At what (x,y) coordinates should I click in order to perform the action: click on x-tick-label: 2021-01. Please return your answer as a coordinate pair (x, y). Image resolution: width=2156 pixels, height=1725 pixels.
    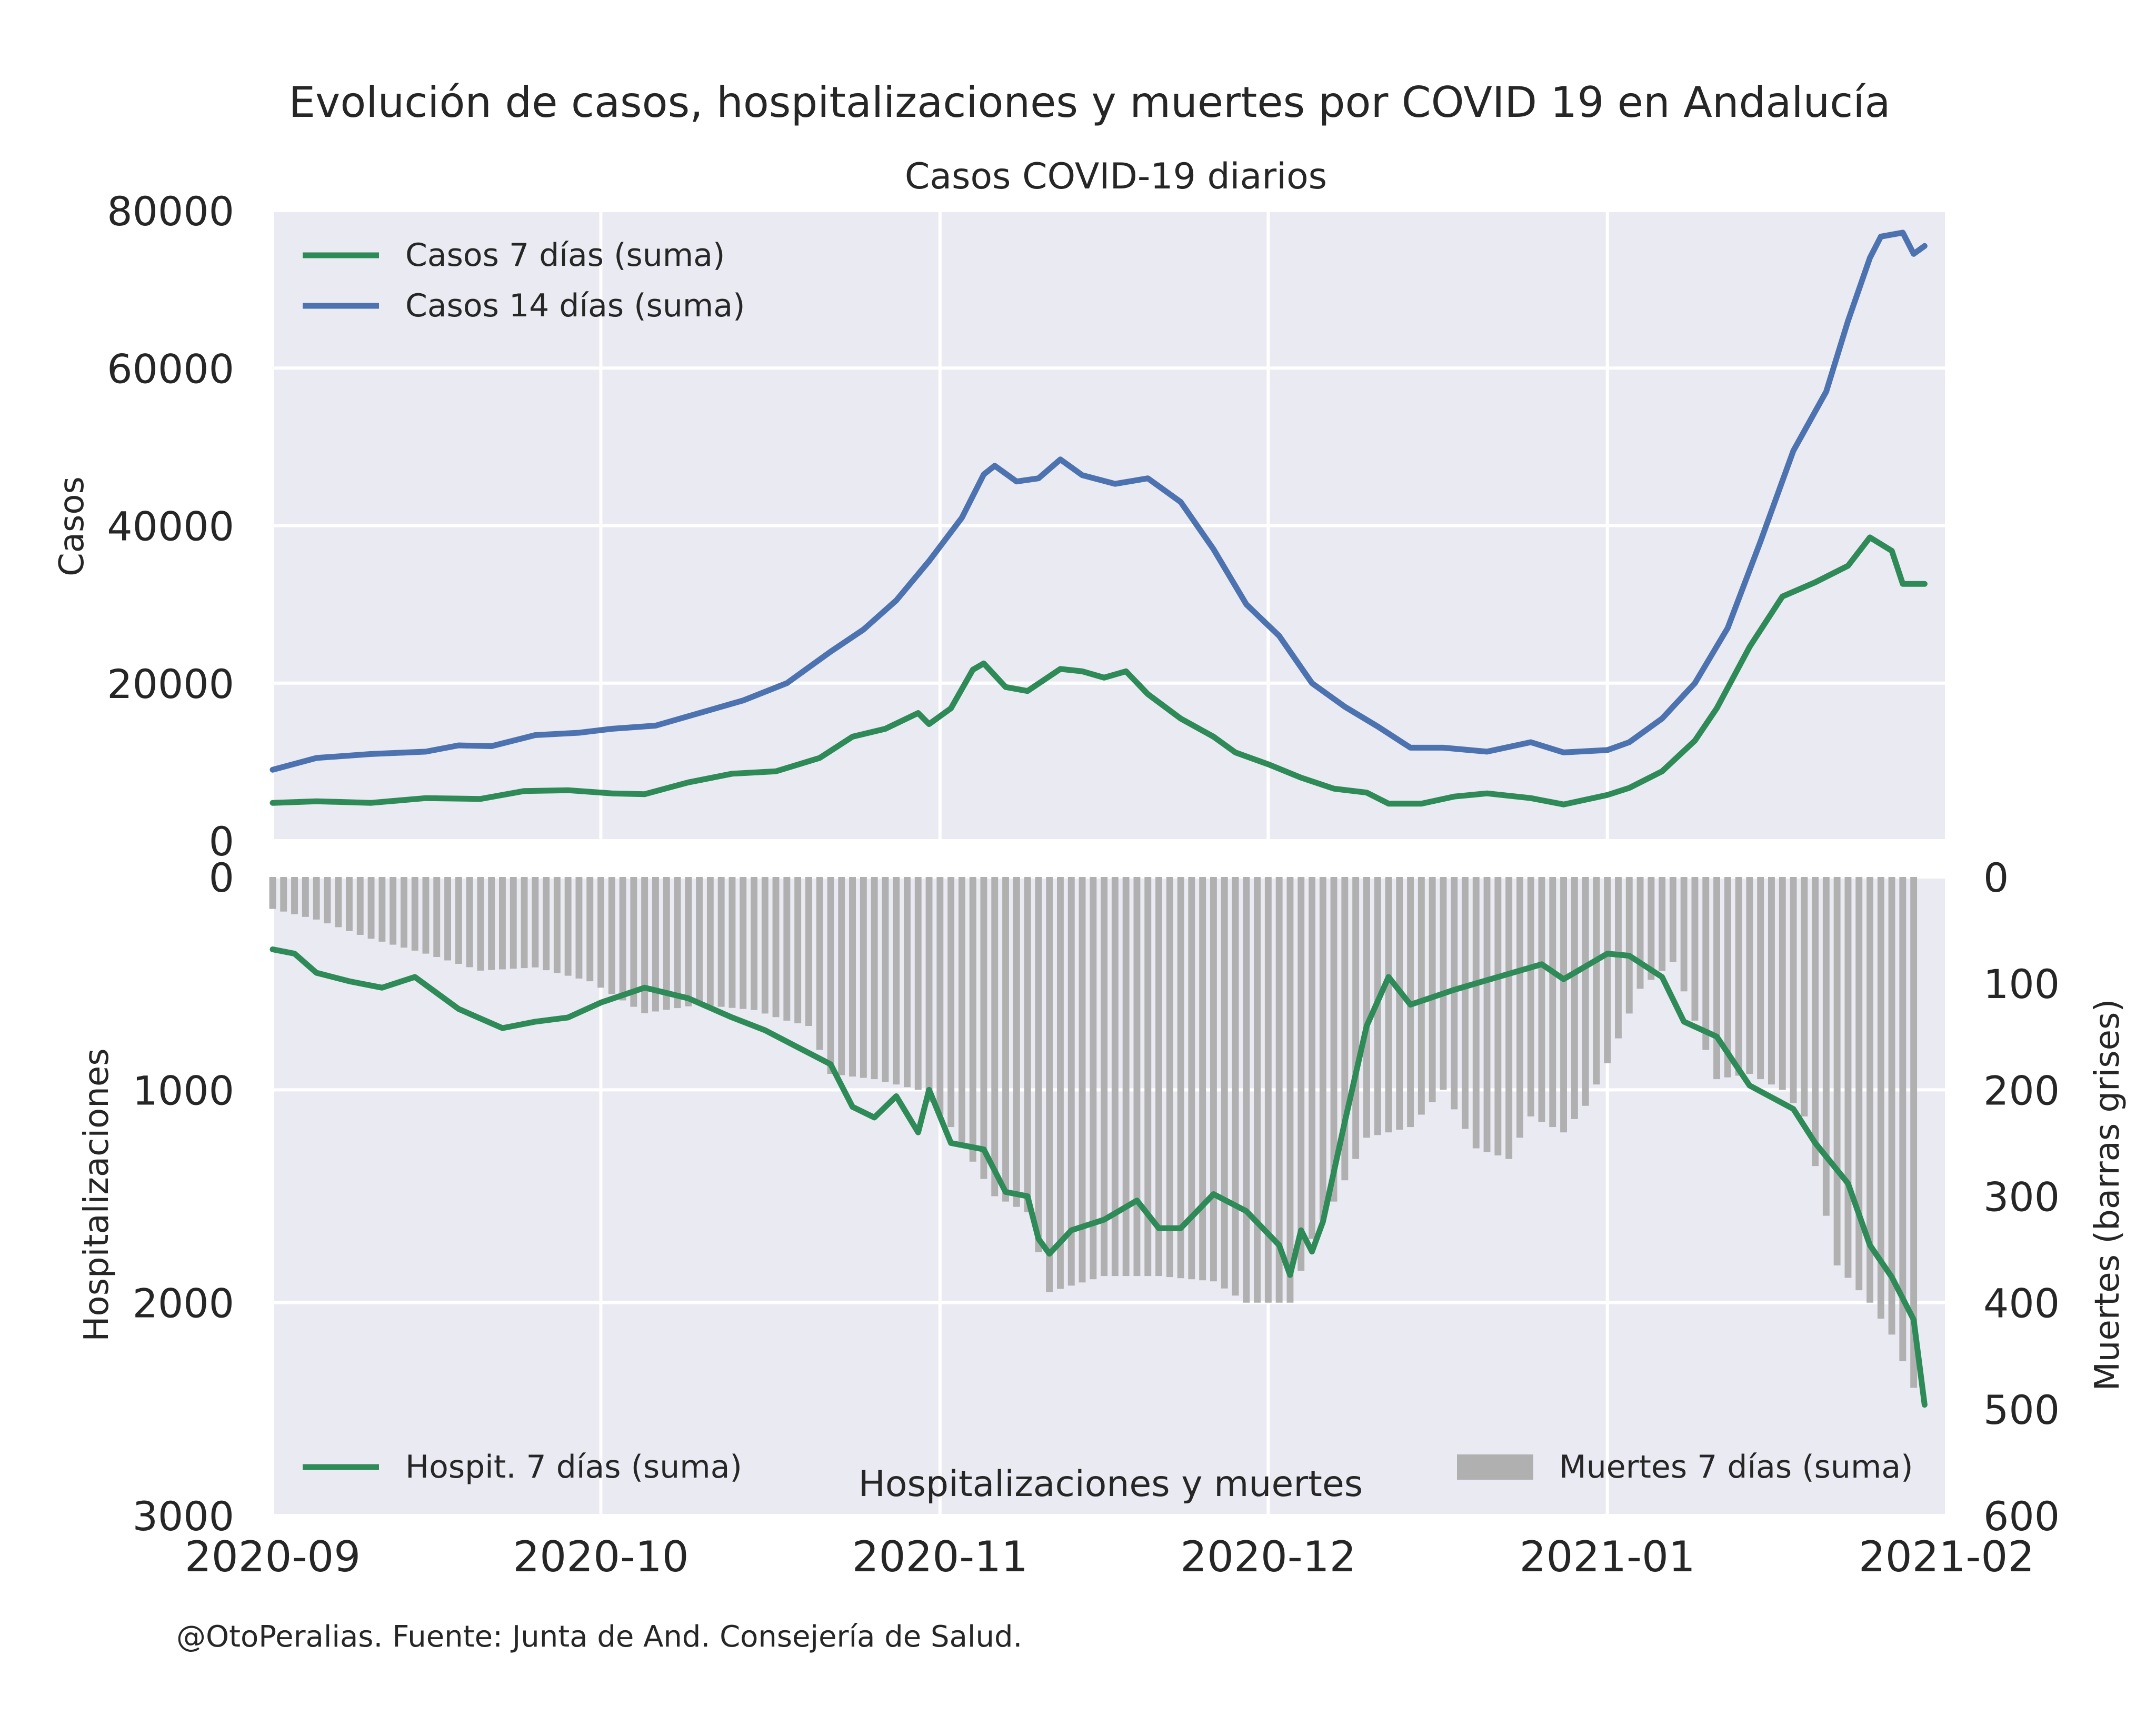
    Looking at the image, I should click on (1607, 1556).